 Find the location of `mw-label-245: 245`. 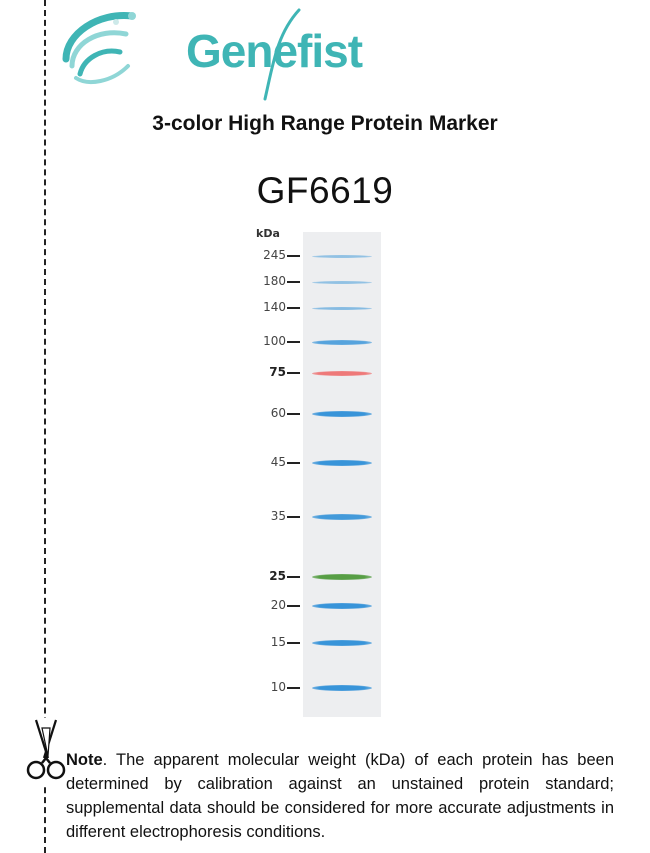

mw-label-245: 245 is located at coordinates (274, 255).